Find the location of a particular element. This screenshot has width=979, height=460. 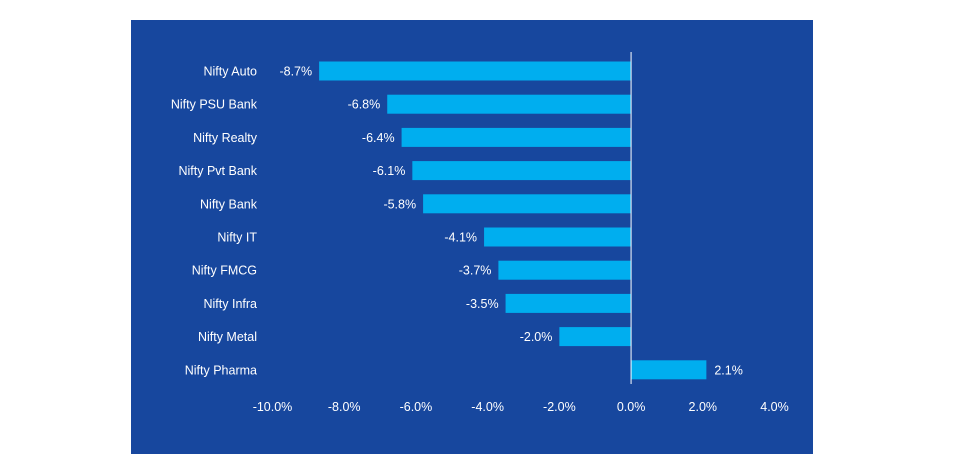

data-label: -6.1% is located at coordinates (389, 171).